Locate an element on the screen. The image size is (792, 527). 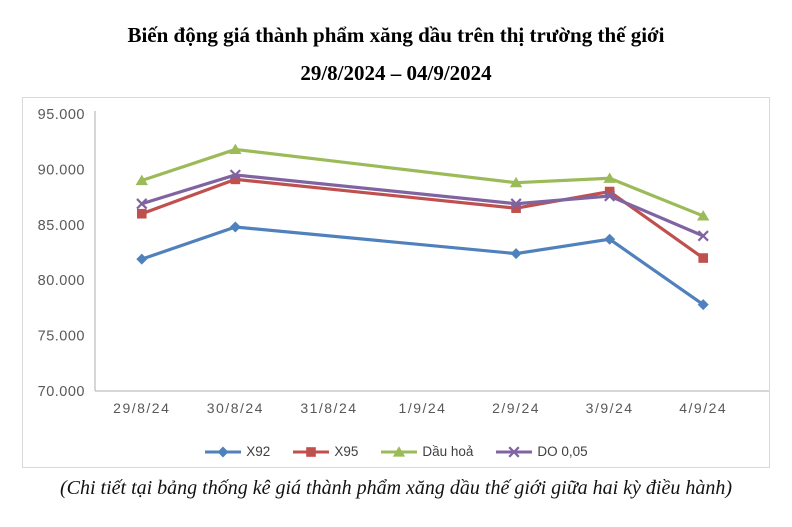
legend-marker-dau-hoa is located at coordinates (399, 451).